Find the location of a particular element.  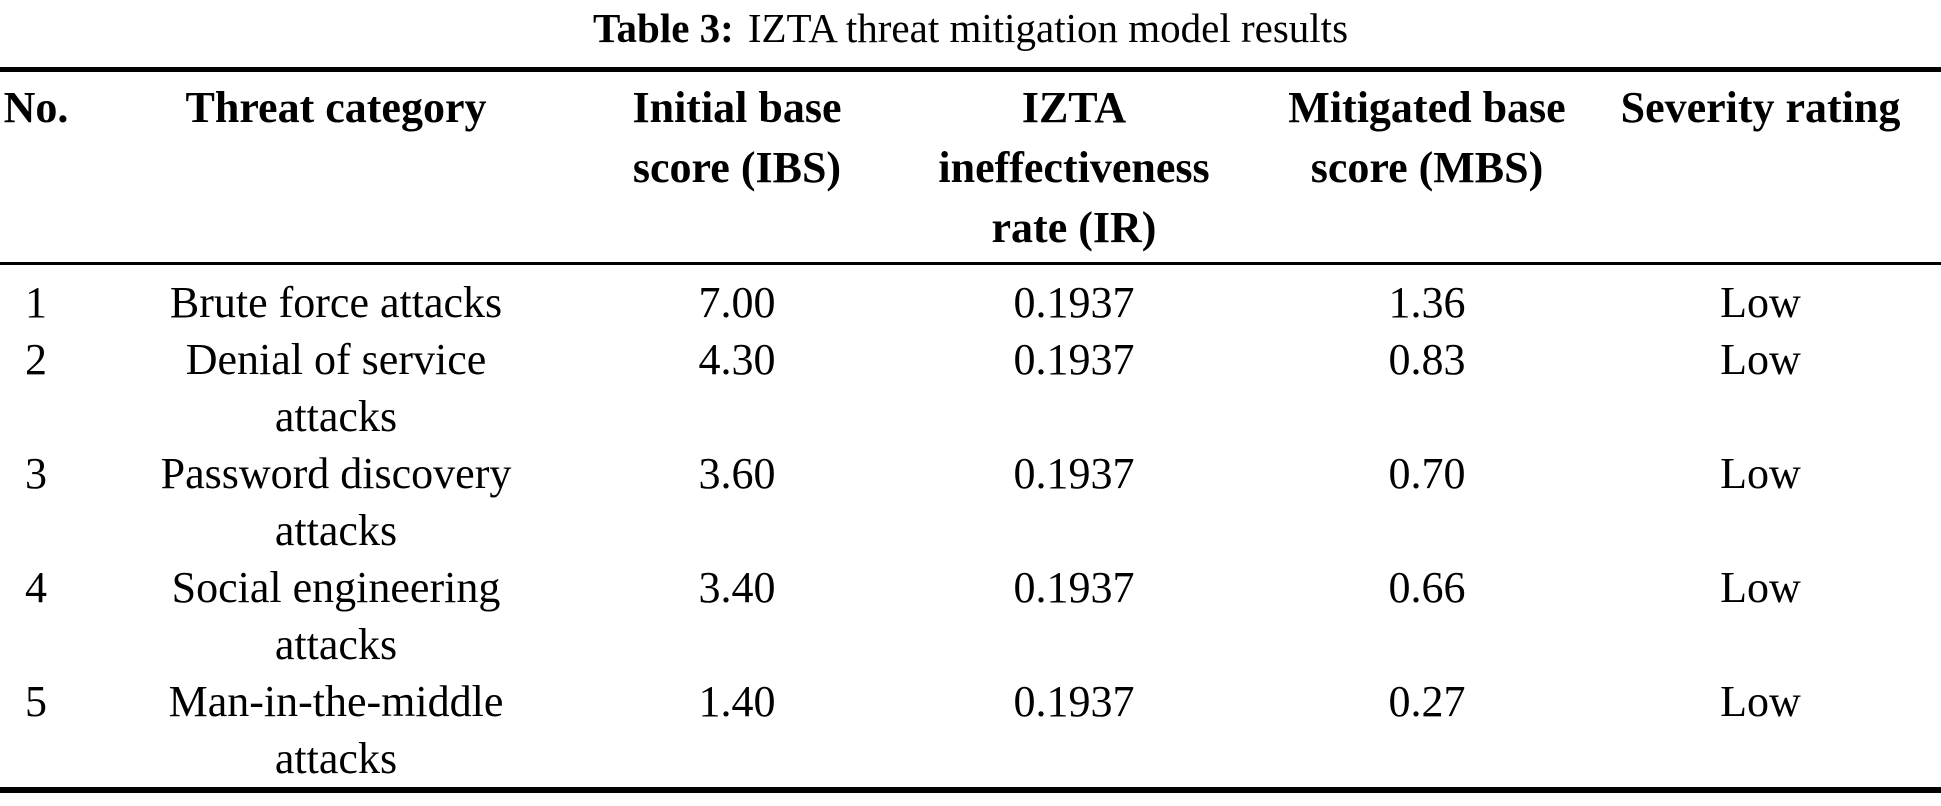

caption-label: Table 3: is located at coordinates (663, 28).